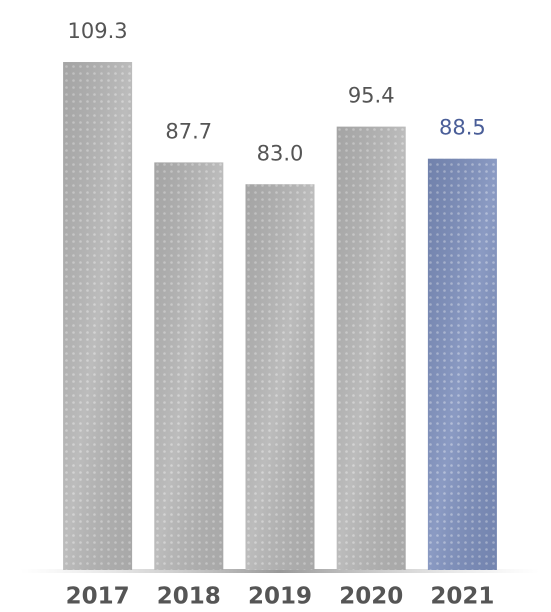 This screenshot has width=551, height=612. Describe the element at coordinates (371, 96) in the screenshot. I see `value-label: 95.4` at that location.